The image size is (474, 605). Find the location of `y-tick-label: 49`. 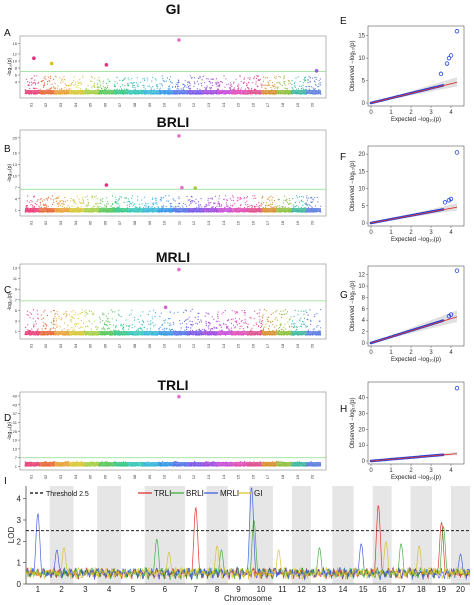

y-tick-label: 49 is located at coordinates (15, 396).